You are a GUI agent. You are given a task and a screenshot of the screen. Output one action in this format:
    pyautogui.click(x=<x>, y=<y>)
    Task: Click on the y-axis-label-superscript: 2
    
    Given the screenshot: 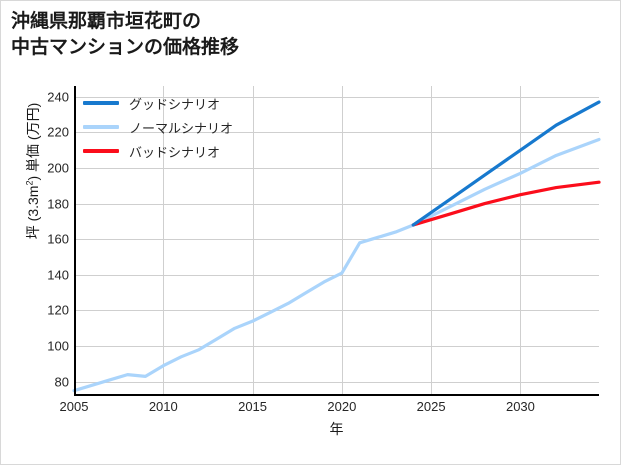 What is the action you would take?
    pyautogui.click(x=29, y=183)
    